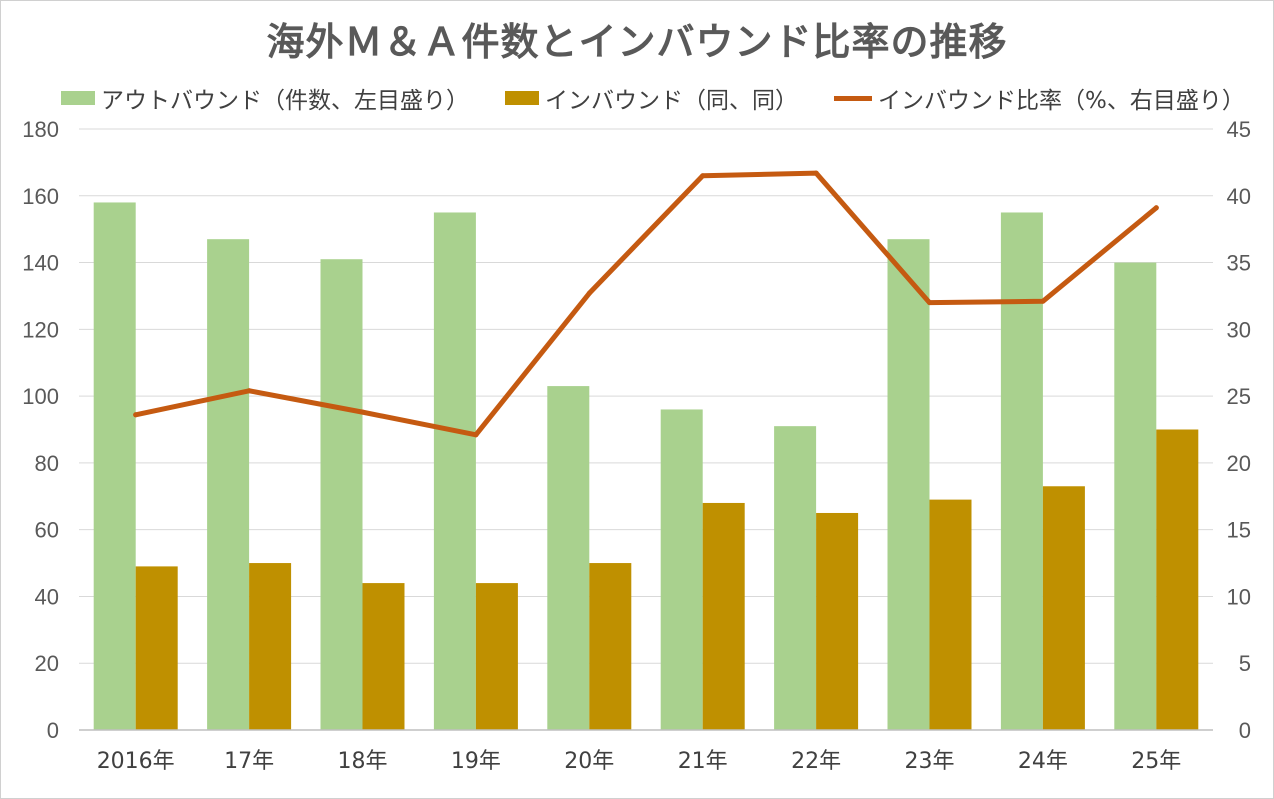  What do you see at coordinates (671, 101) in the screenshot?
I see `legend-label-inbound: インバウンド（同、同）` at bounding box center [671, 101].